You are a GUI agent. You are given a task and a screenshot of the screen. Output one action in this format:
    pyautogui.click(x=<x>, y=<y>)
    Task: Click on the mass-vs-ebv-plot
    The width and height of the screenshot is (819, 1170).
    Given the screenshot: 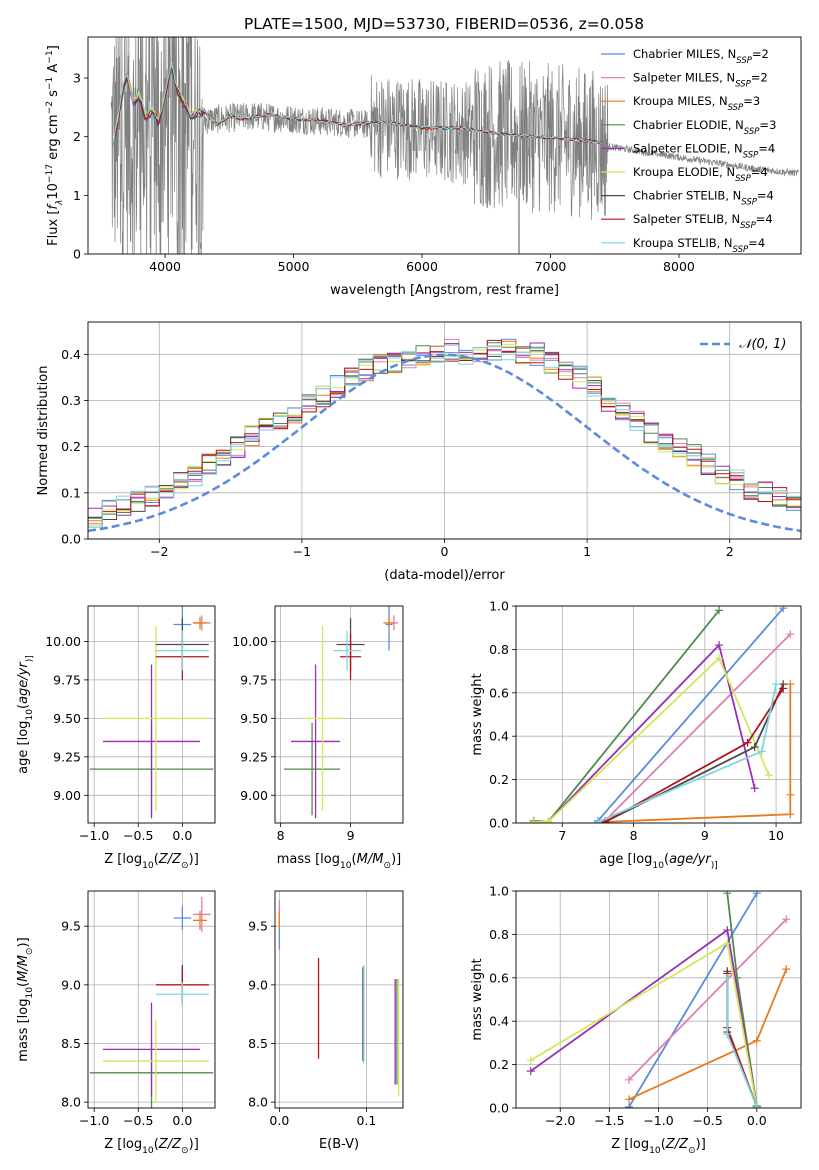 What is the action you would take?
    pyautogui.click(x=339, y=998)
    